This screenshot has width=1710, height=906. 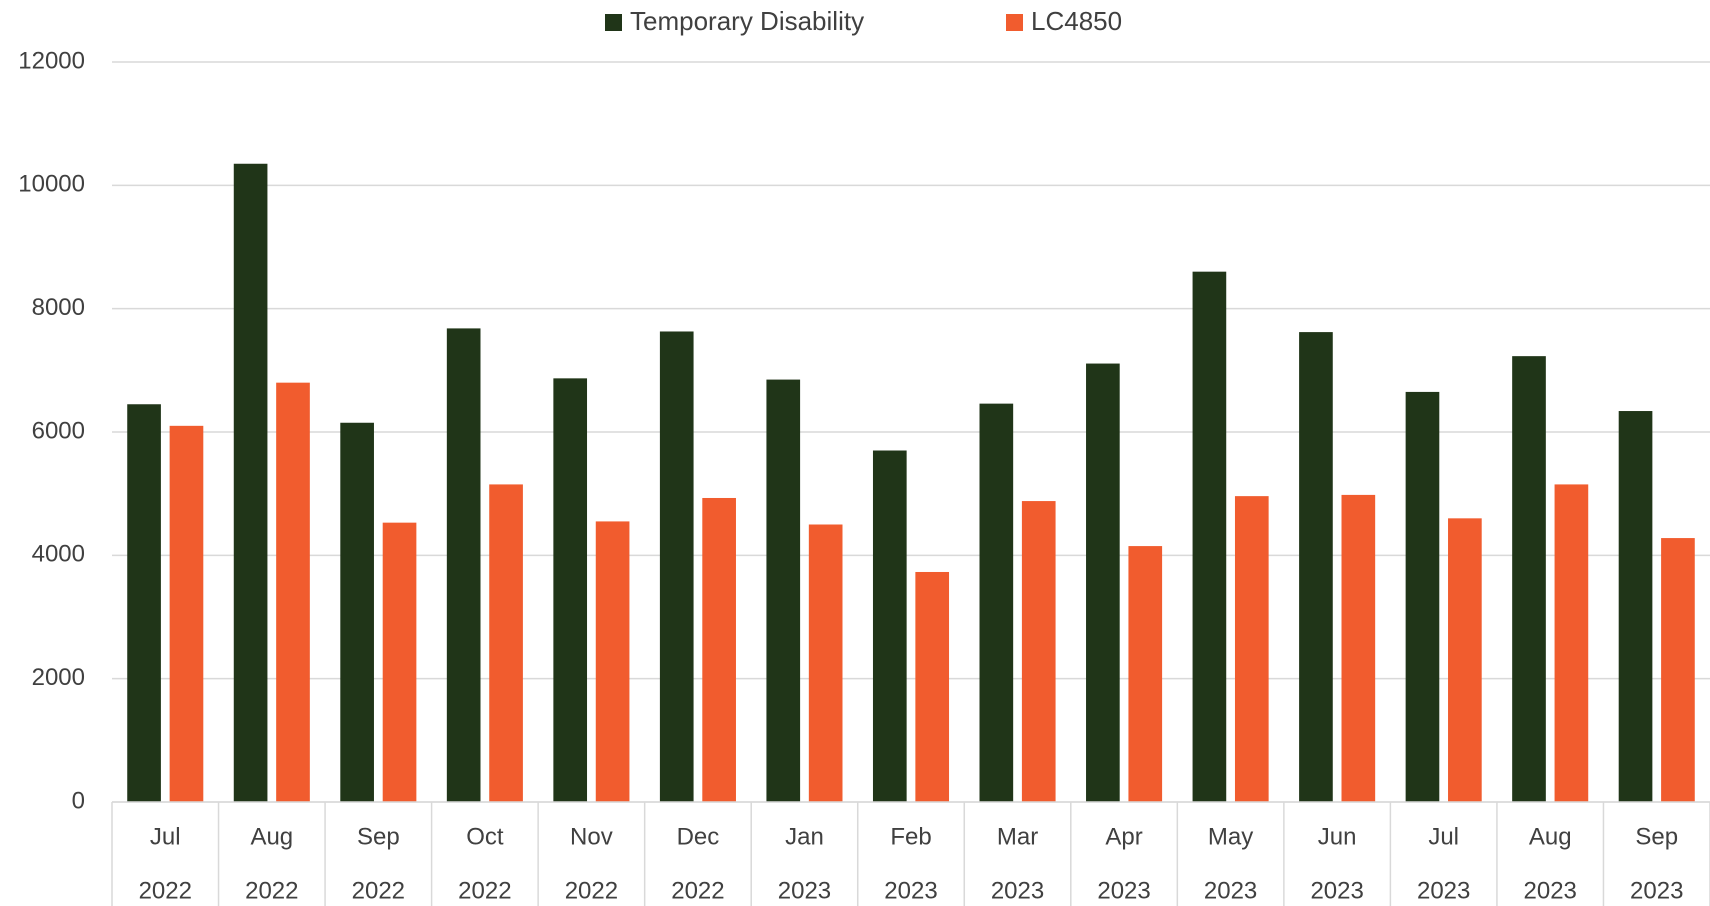 What do you see at coordinates (591, 836) in the screenshot?
I see `x-tick-label: Nov` at bounding box center [591, 836].